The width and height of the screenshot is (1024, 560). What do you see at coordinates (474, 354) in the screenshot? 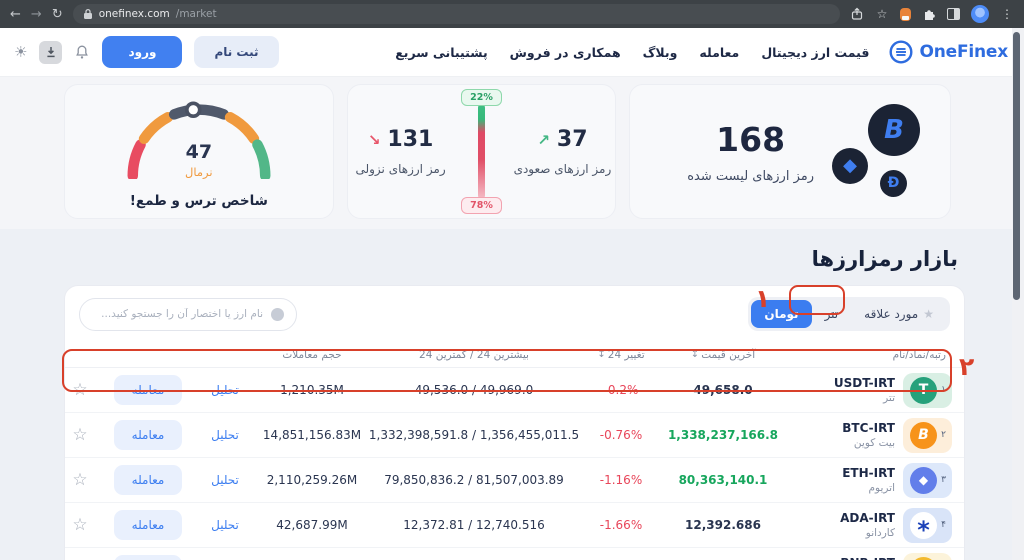
I see `col-high-low: بیشترین 24 / کمترین 24` at bounding box center [474, 354].